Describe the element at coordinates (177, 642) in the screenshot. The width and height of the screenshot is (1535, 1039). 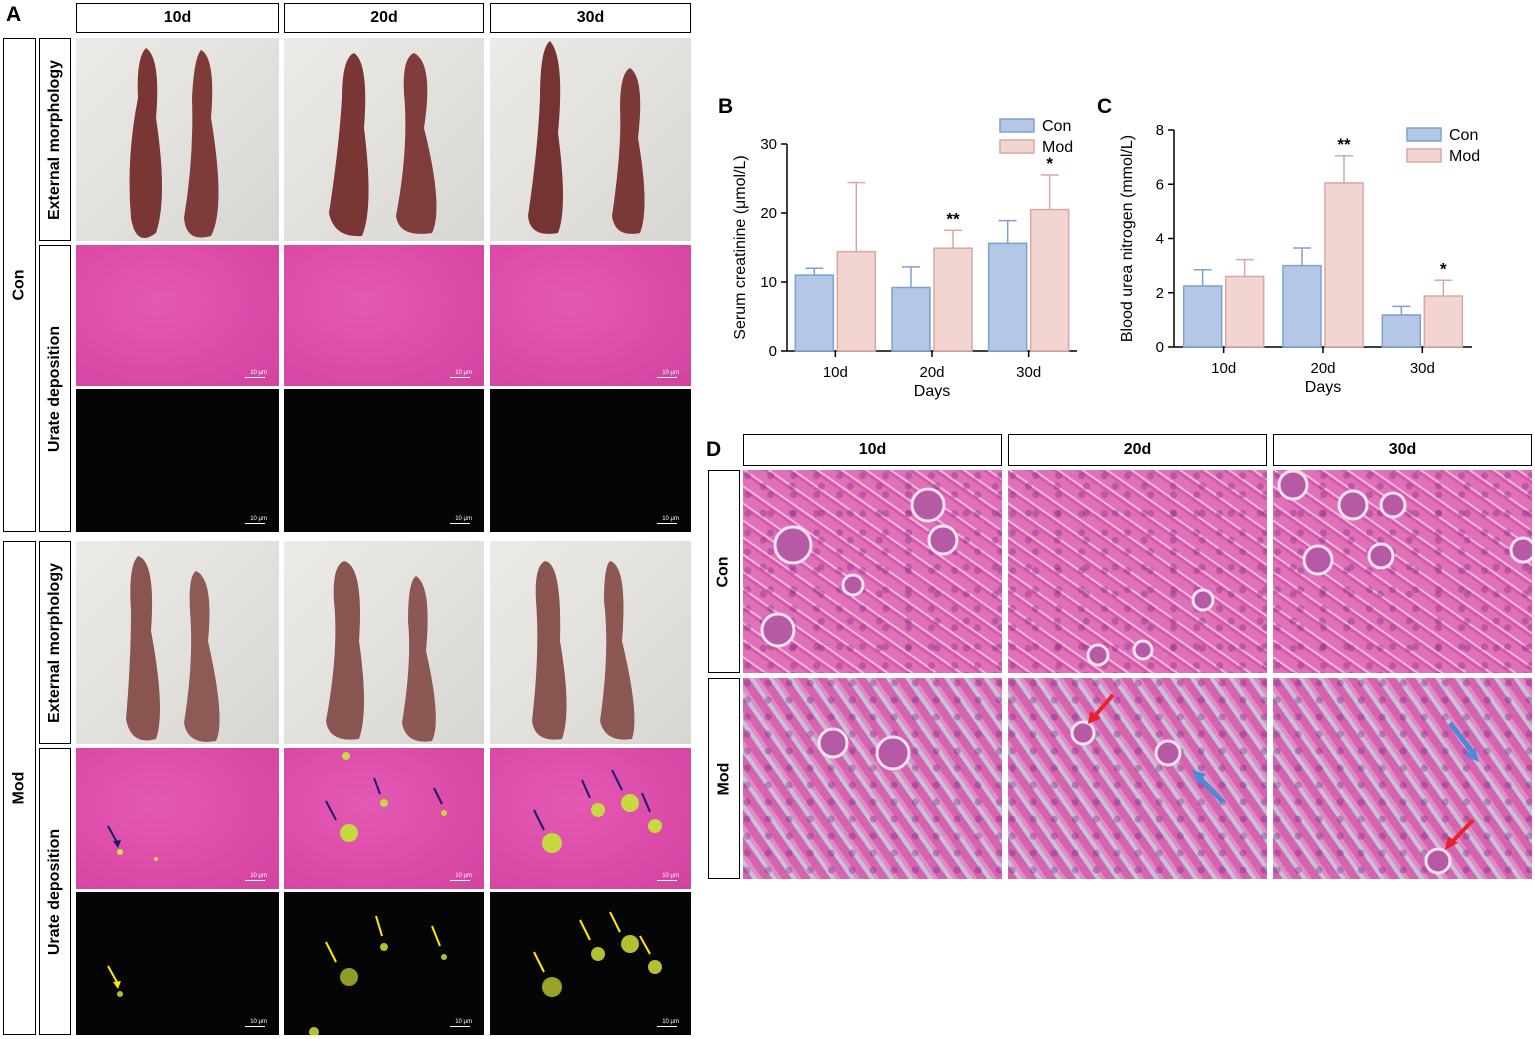
I see `photo-mod-10d` at that location.